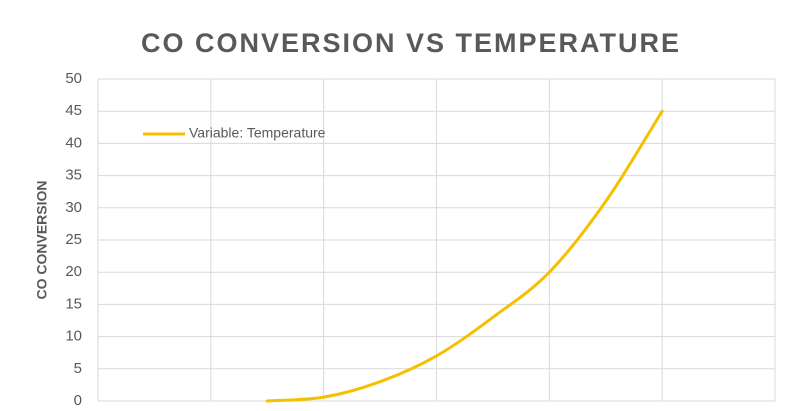 Image resolution: width=807 pixels, height=411 pixels. What do you see at coordinates (73, 271) in the screenshot?
I see `y-tick-label: 20` at bounding box center [73, 271].